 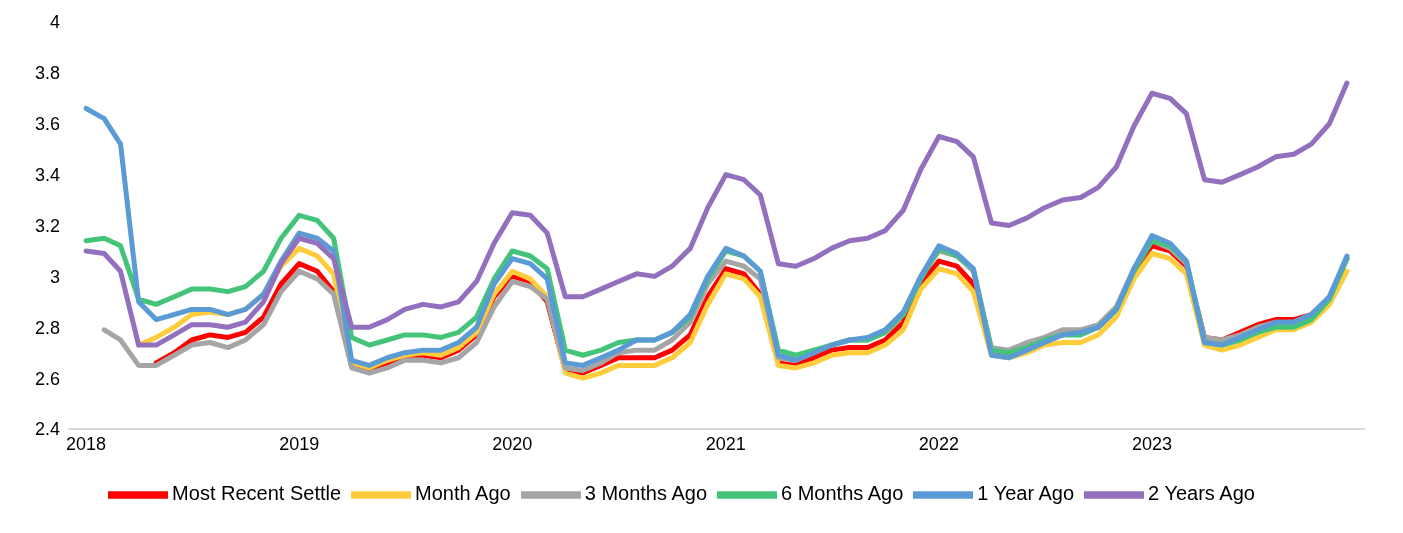 What do you see at coordinates (47, 327) in the screenshot?
I see `y-tick-label: 2.8` at bounding box center [47, 327].